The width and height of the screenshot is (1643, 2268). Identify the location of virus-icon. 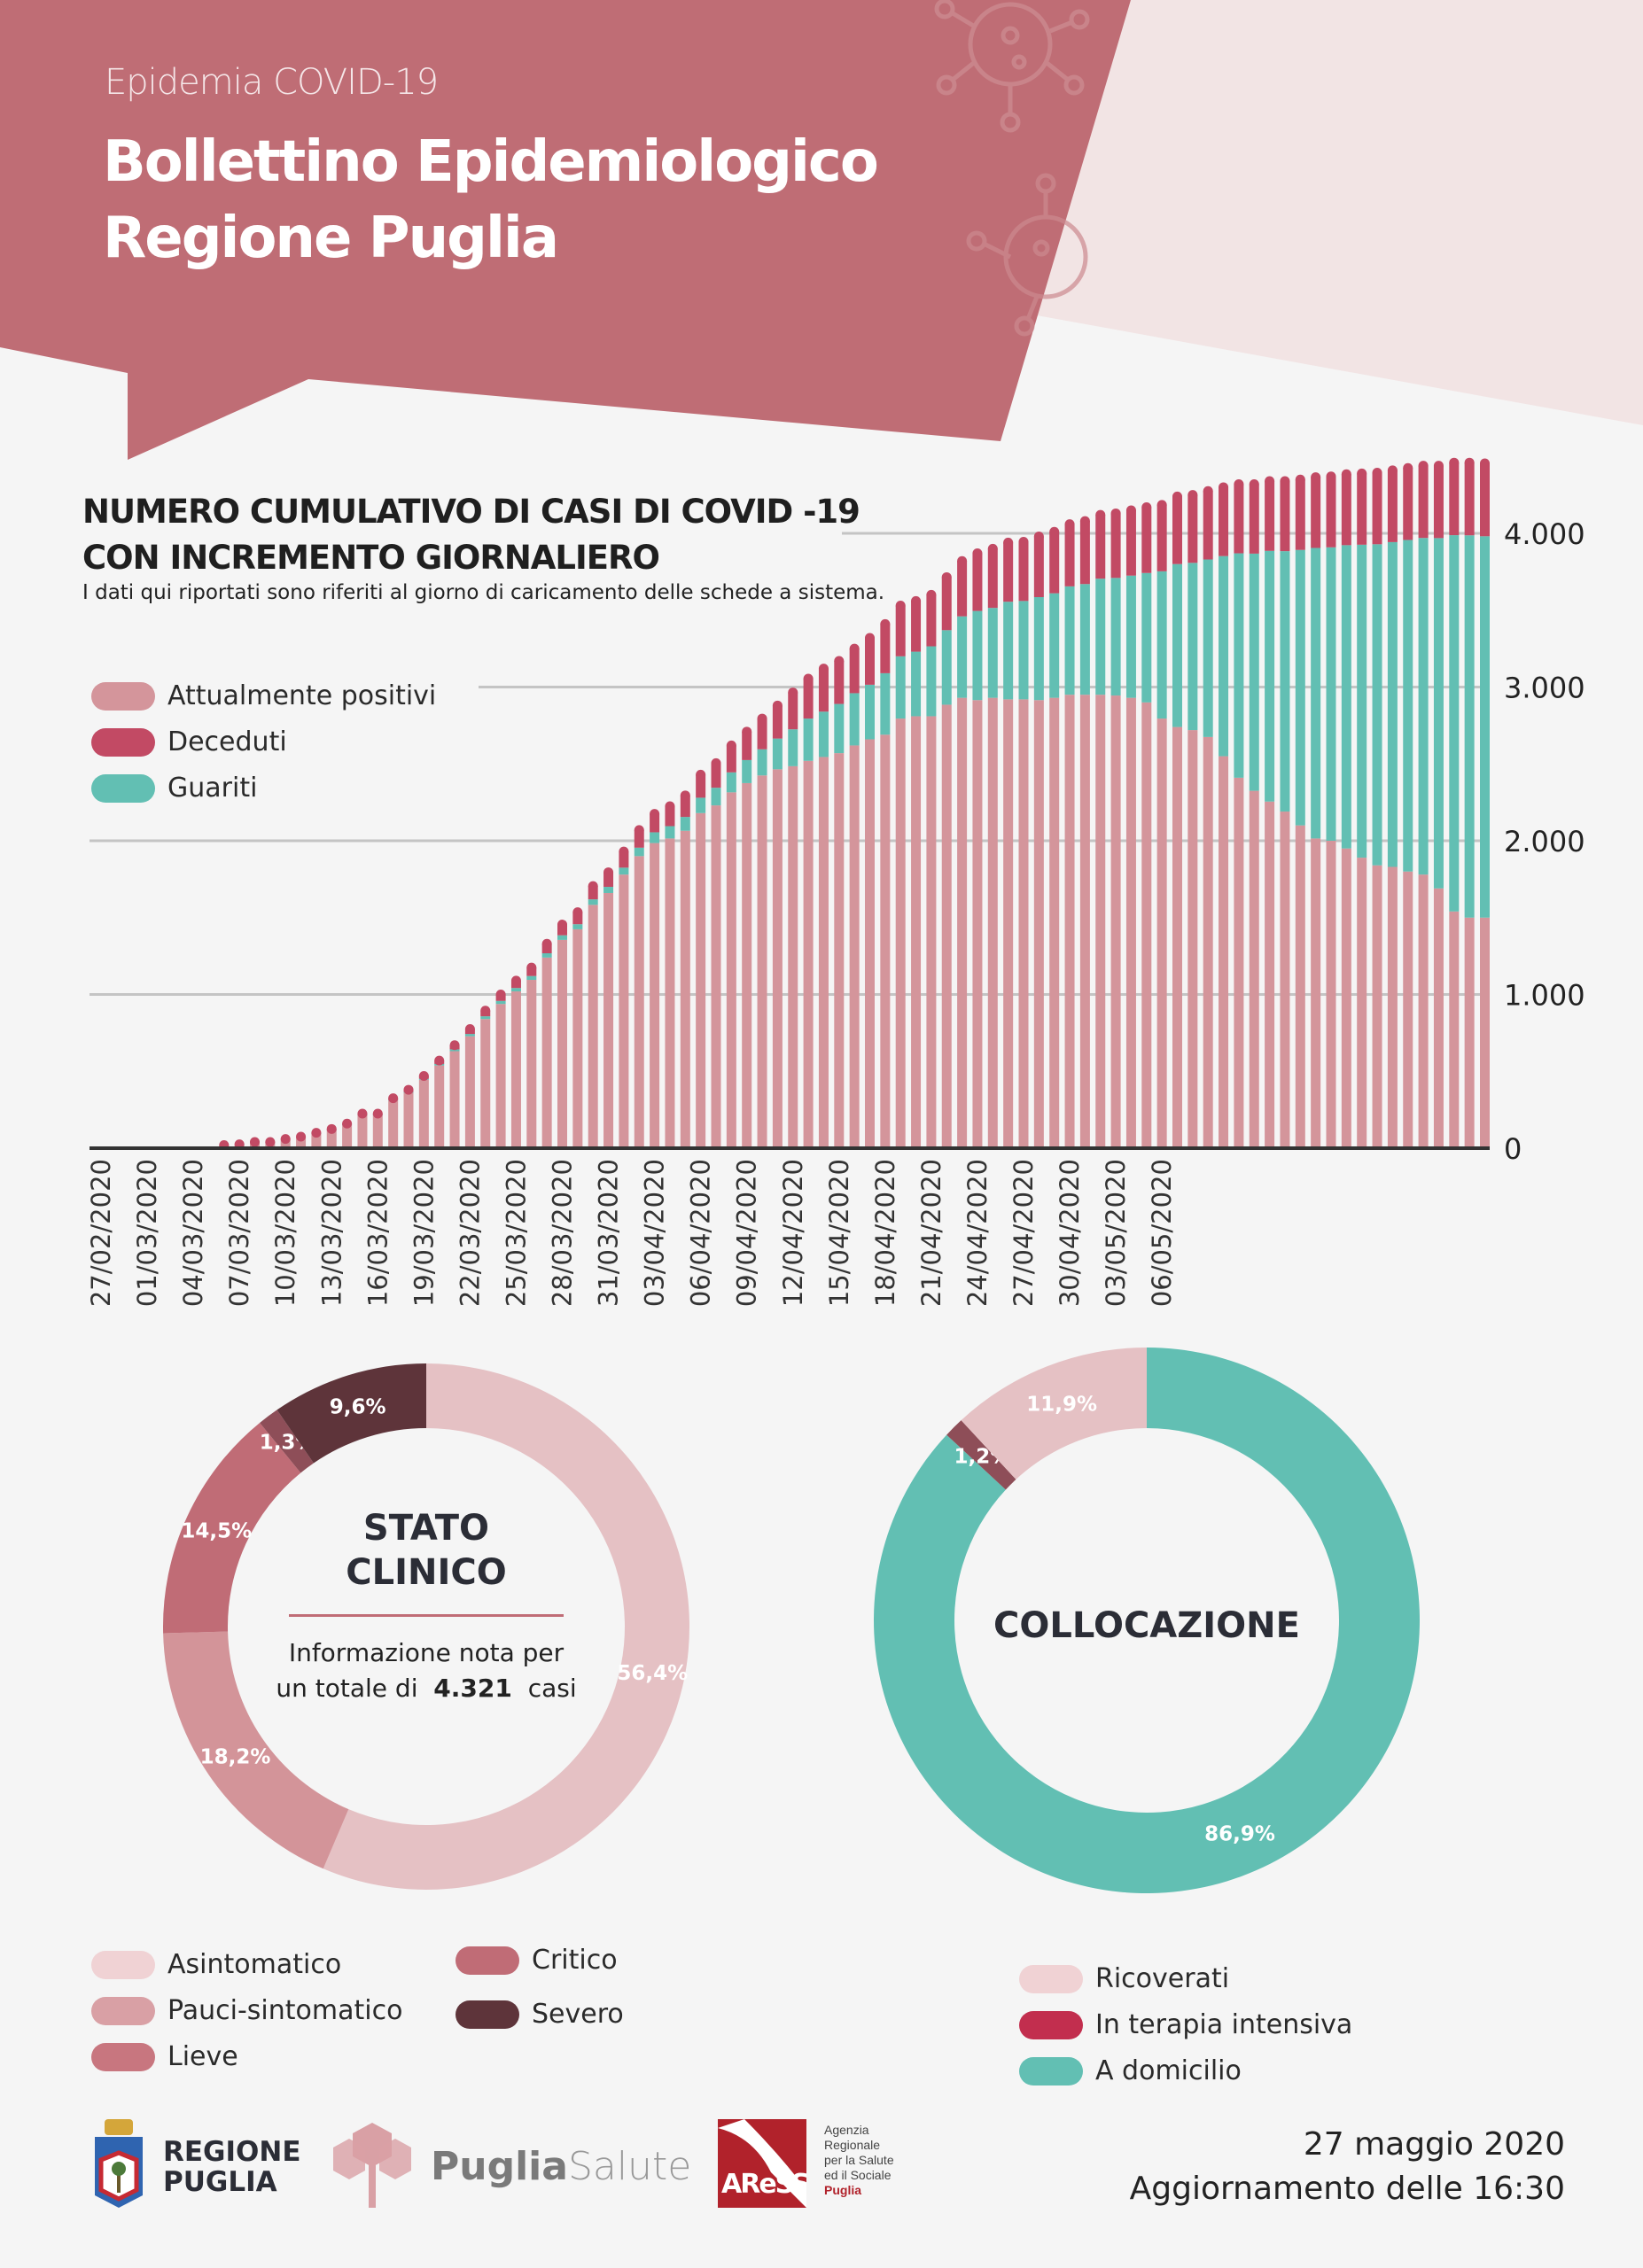
(1012, 66).